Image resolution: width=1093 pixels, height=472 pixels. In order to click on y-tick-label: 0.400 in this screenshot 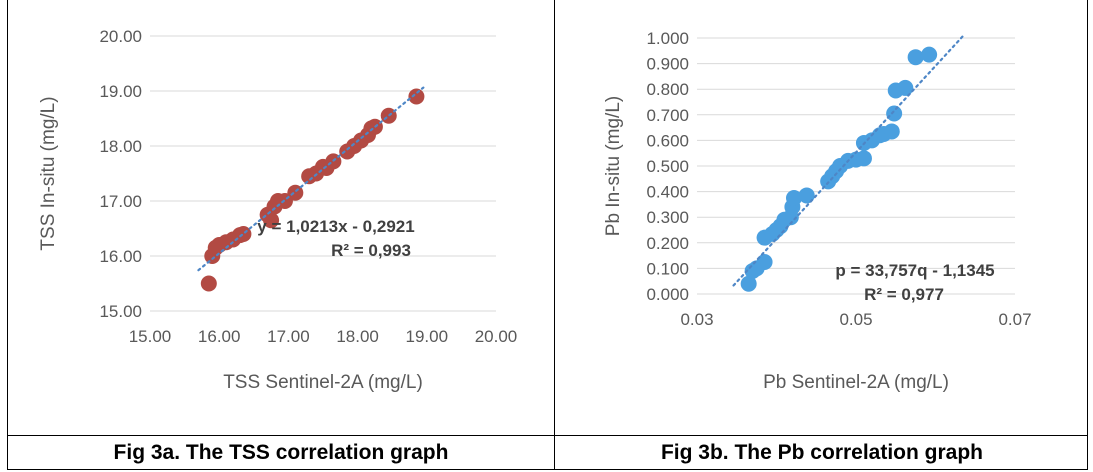, I will do `click(667, 192)`.